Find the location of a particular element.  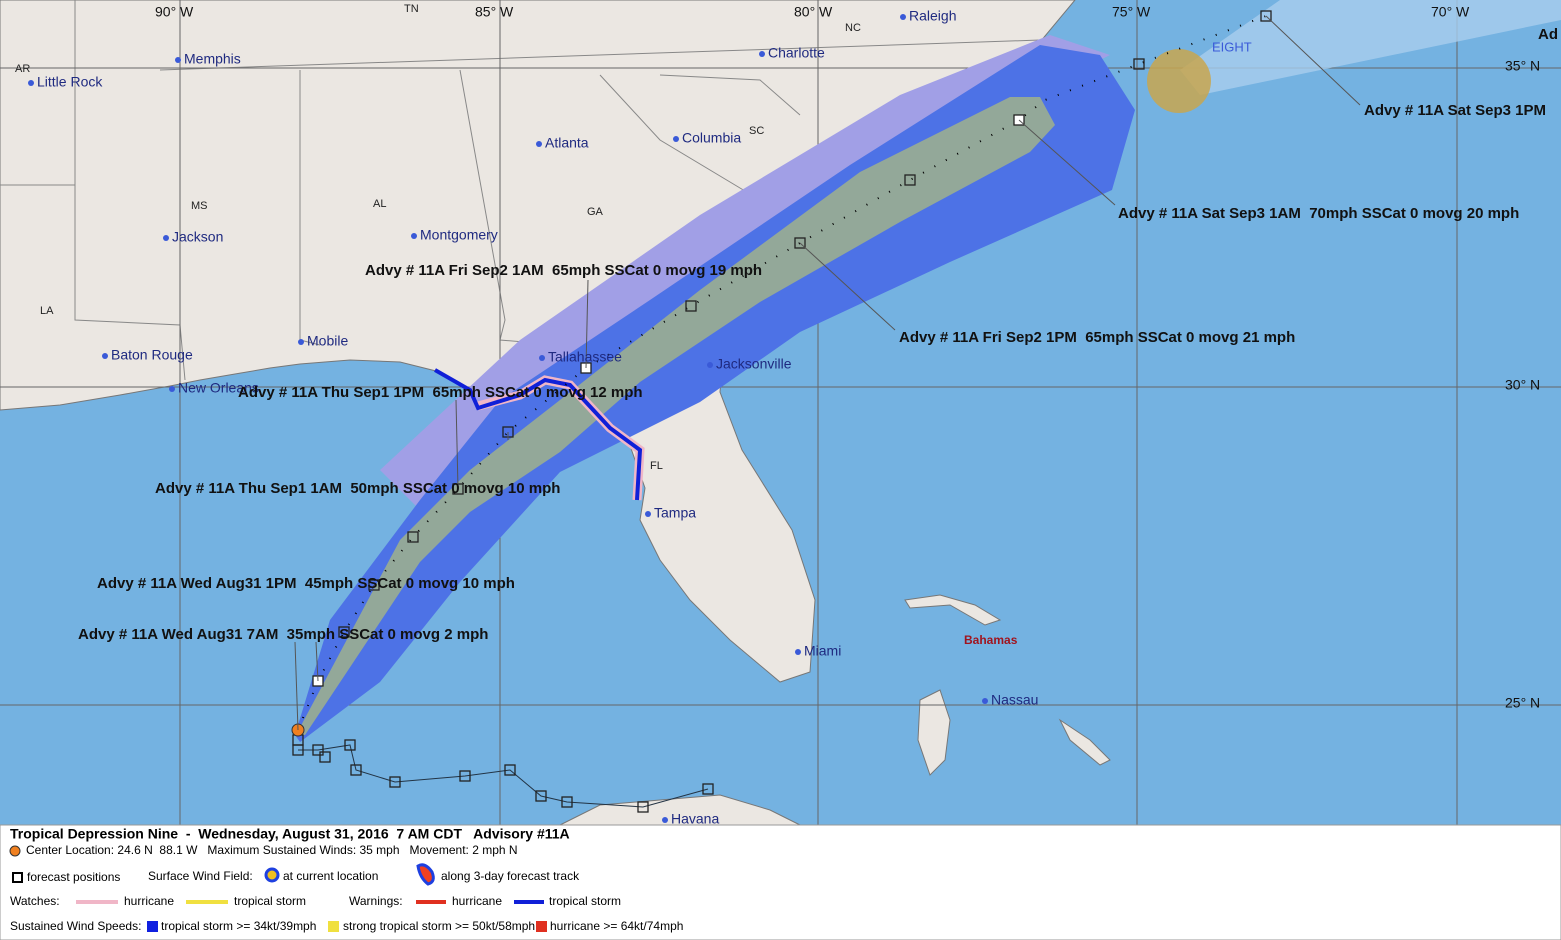

city-label: Memphis is located at coordinates (212, 59).